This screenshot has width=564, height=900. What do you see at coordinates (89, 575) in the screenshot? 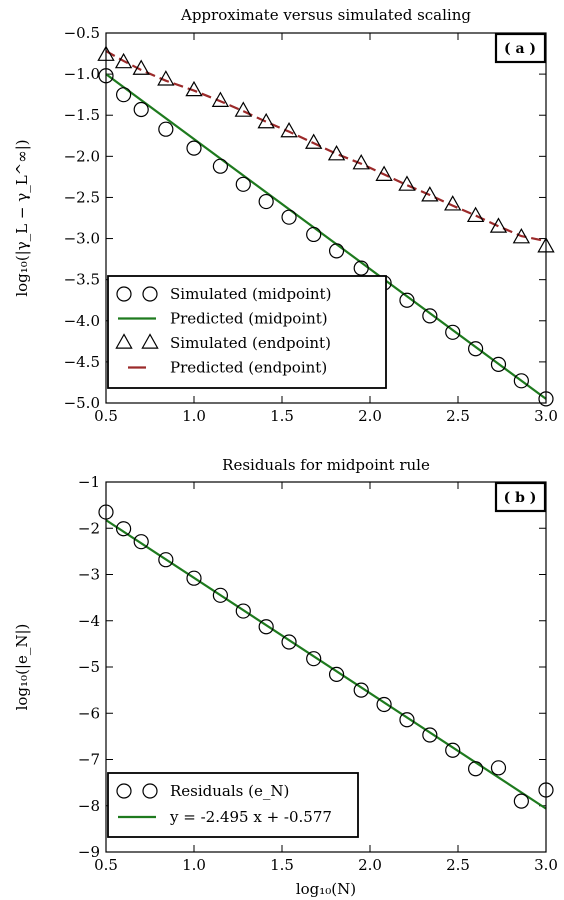
I see `y-tick-label: −3` at bounding box center [89, 575].